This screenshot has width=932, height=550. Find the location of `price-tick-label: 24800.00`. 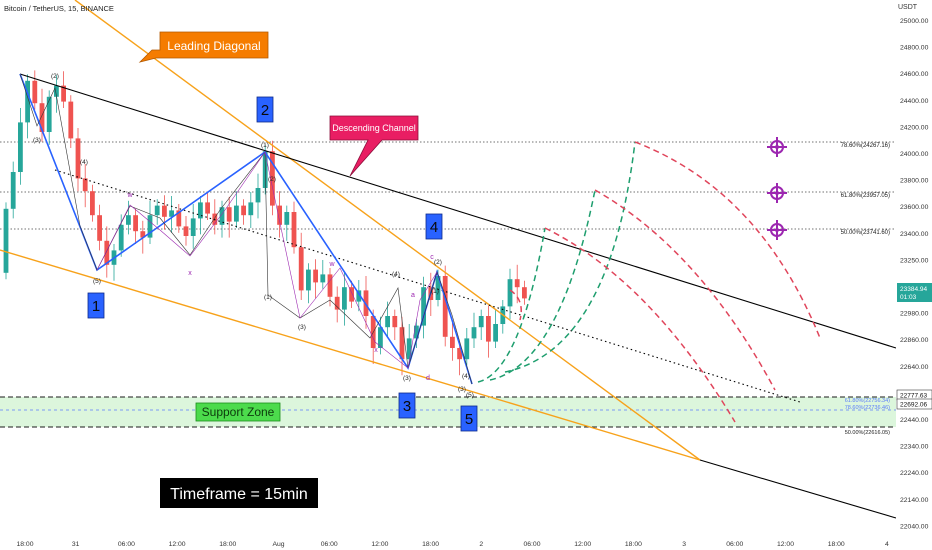

price-tick-label: 24800.00 is located at coordinates (914, 48).